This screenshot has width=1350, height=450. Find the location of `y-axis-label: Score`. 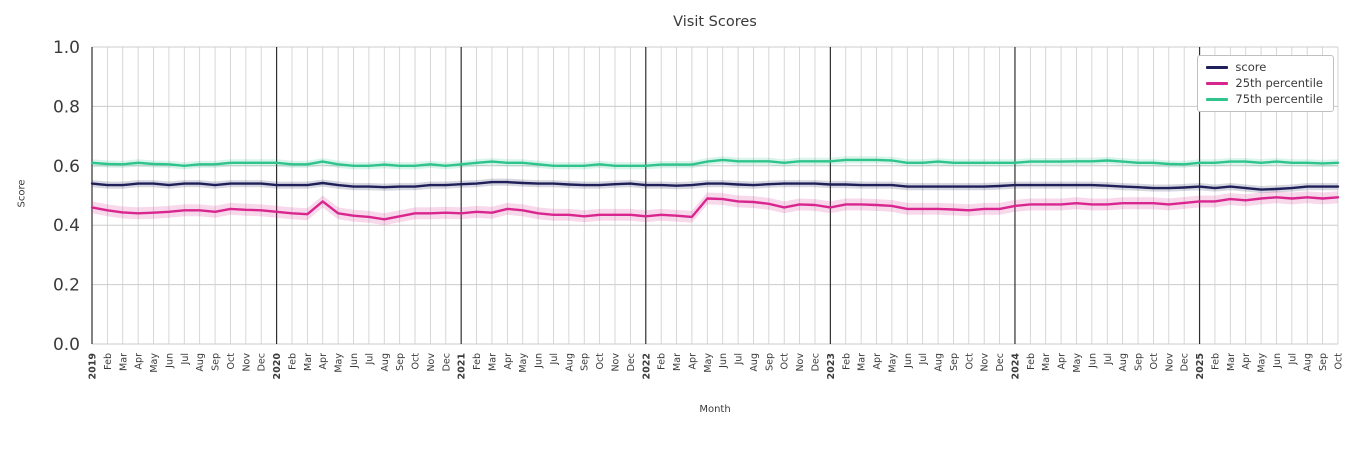

y-axis-label: Score is located at coordinates (22, 193).